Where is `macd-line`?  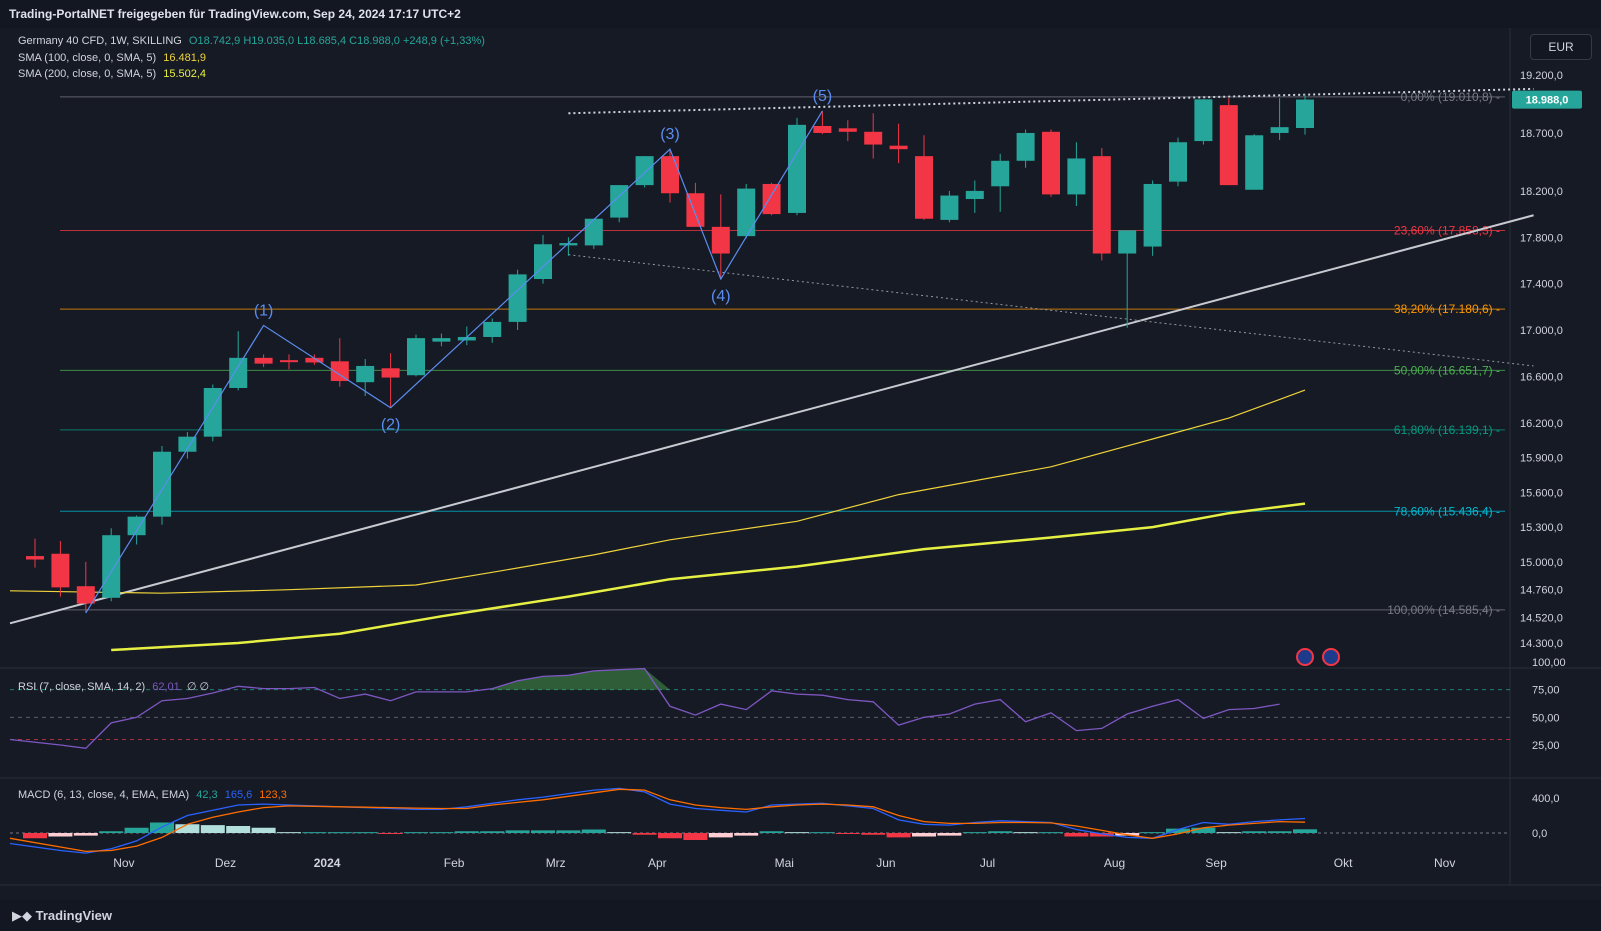 macd-line is located at coordinates (657, 820).